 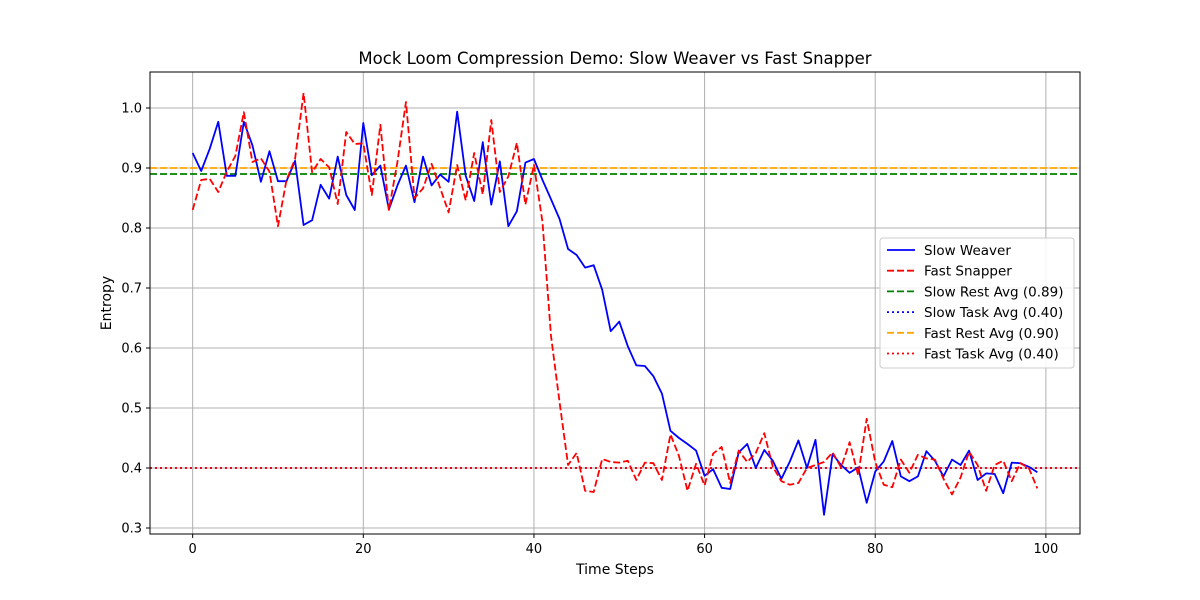 I want to click on y-tick-label: 0.3, so click(x=131, y=529).